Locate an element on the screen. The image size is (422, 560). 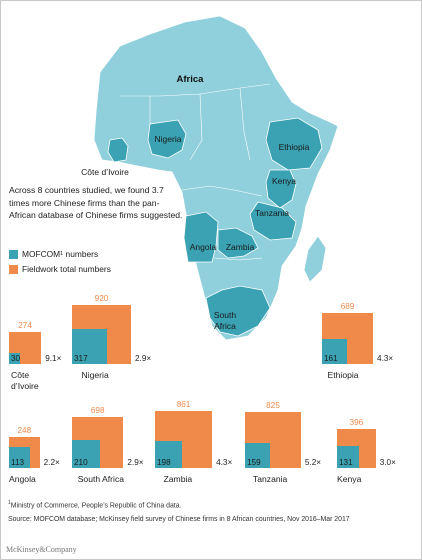
legend-label-mofcom-suffix: numbers is located at coordinates (81, 254).